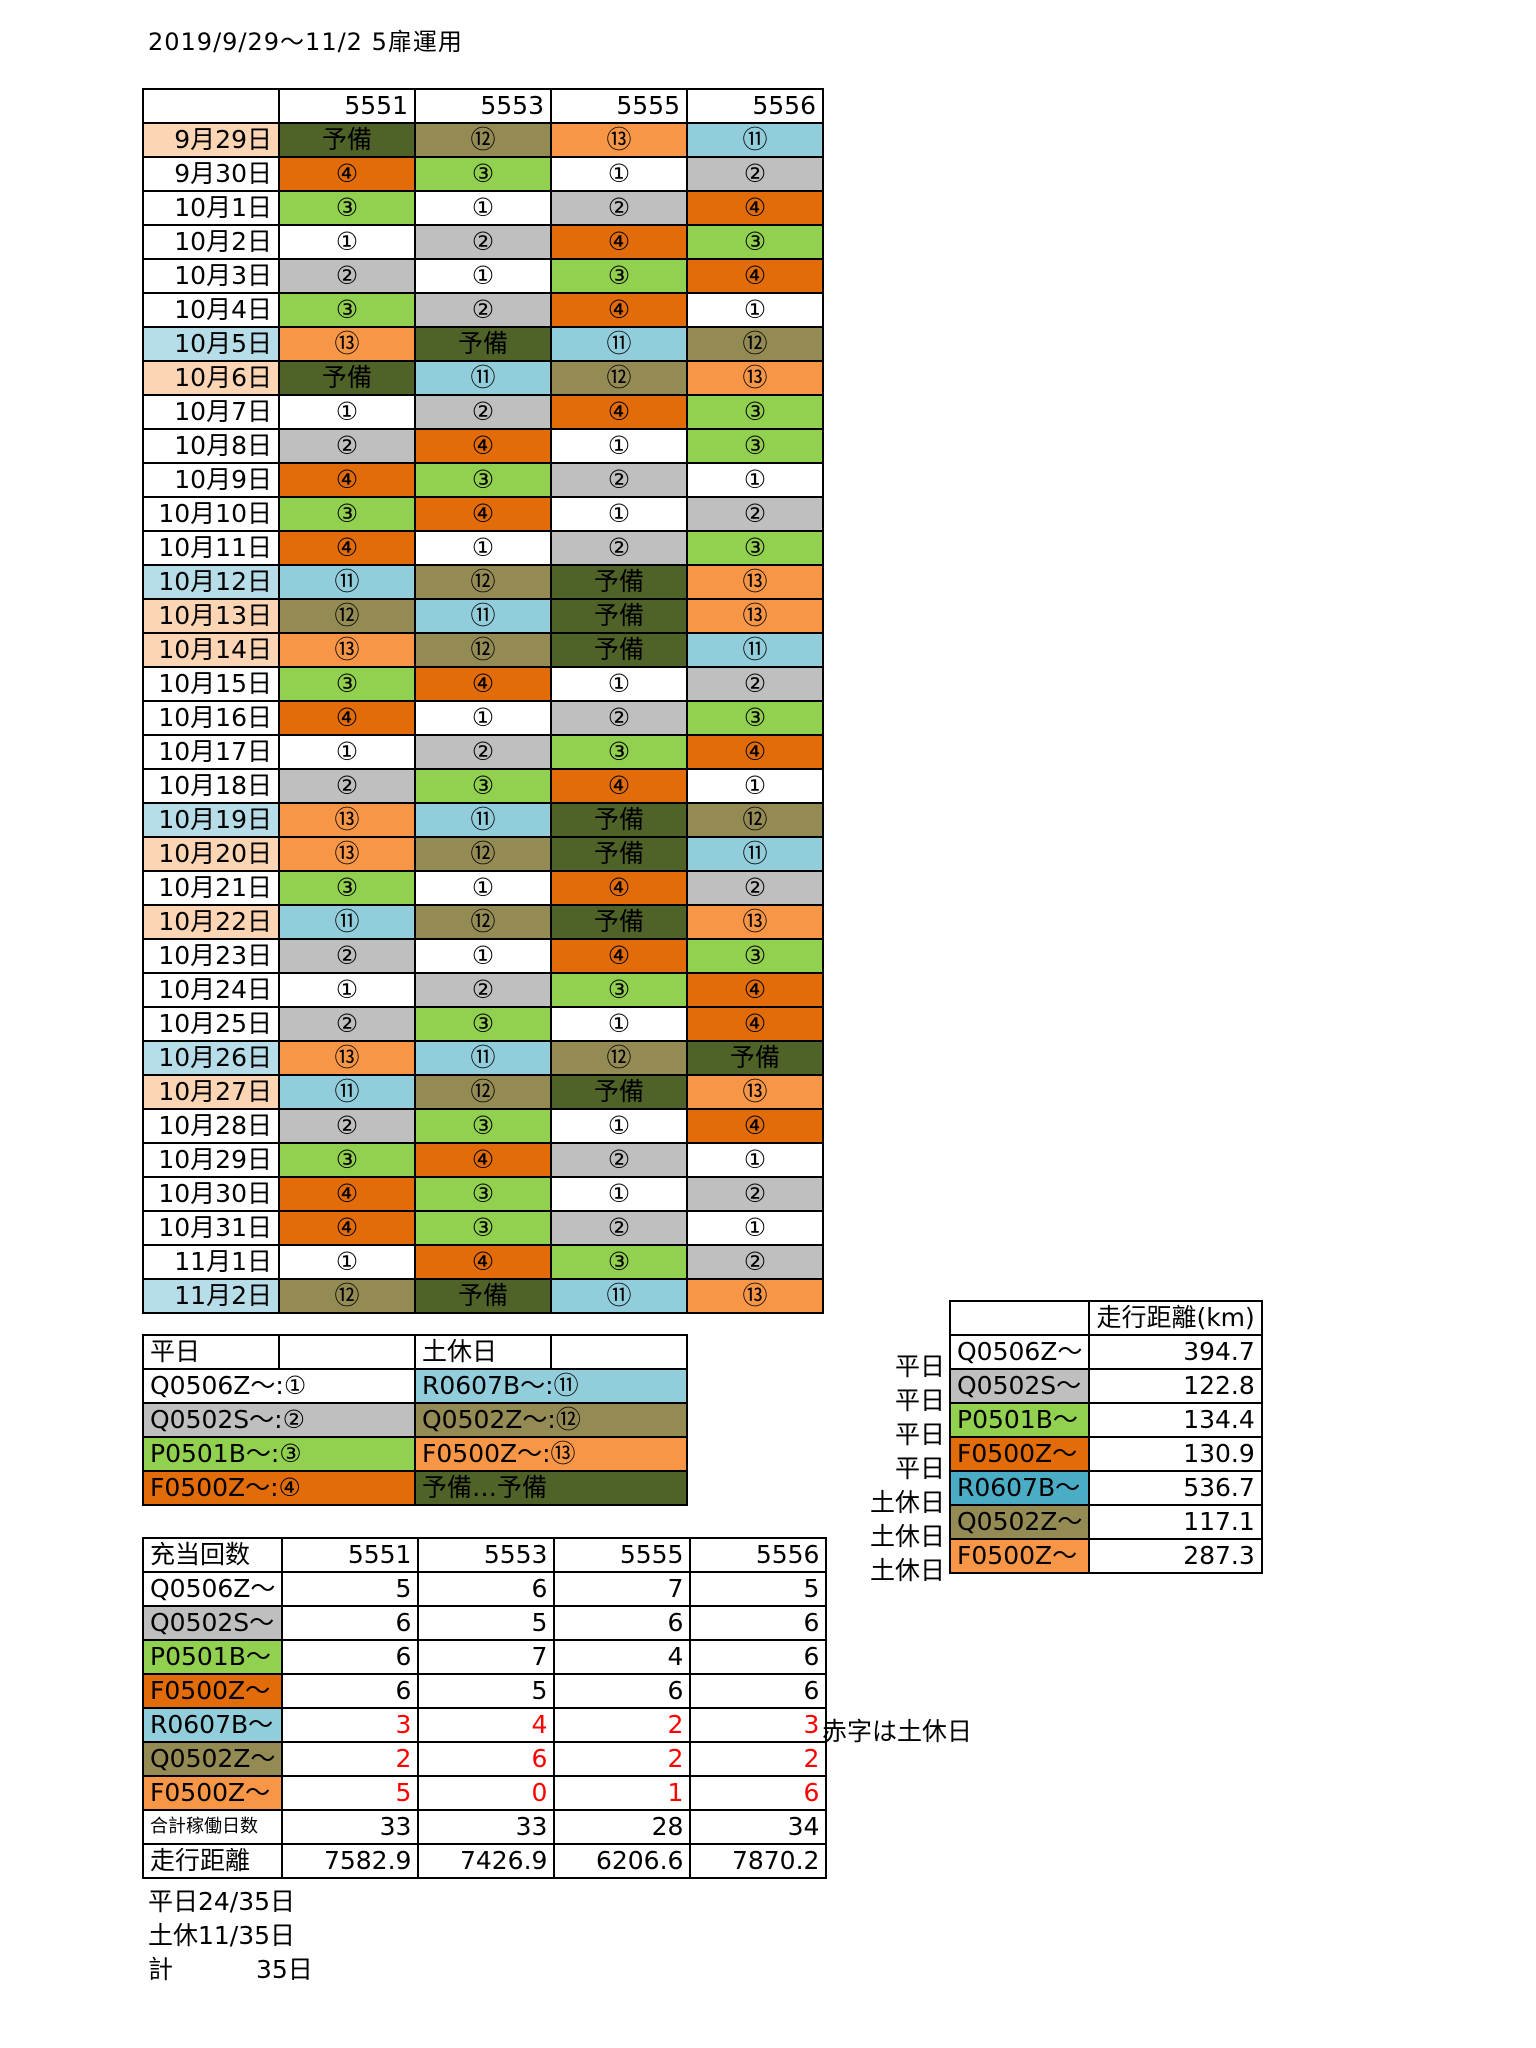 This screenshot has width=1536, height=2048. What do you see at coordinates (483, 1228) in the screenshot?
I see `table-row: 10月31日 ④ ③ ② ①` at bounding box center [483, 1228].